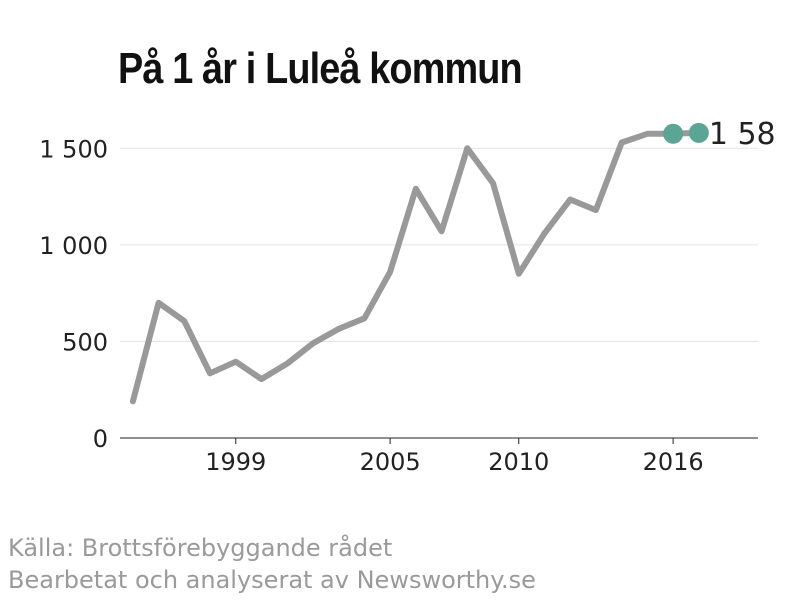 The height and width of the screenshot is (600, 800). What do you see at coordinates (73, 149) in the screenshot?
I see `y-tick-label-1500: 1 500` at bounding box center [73, 149].